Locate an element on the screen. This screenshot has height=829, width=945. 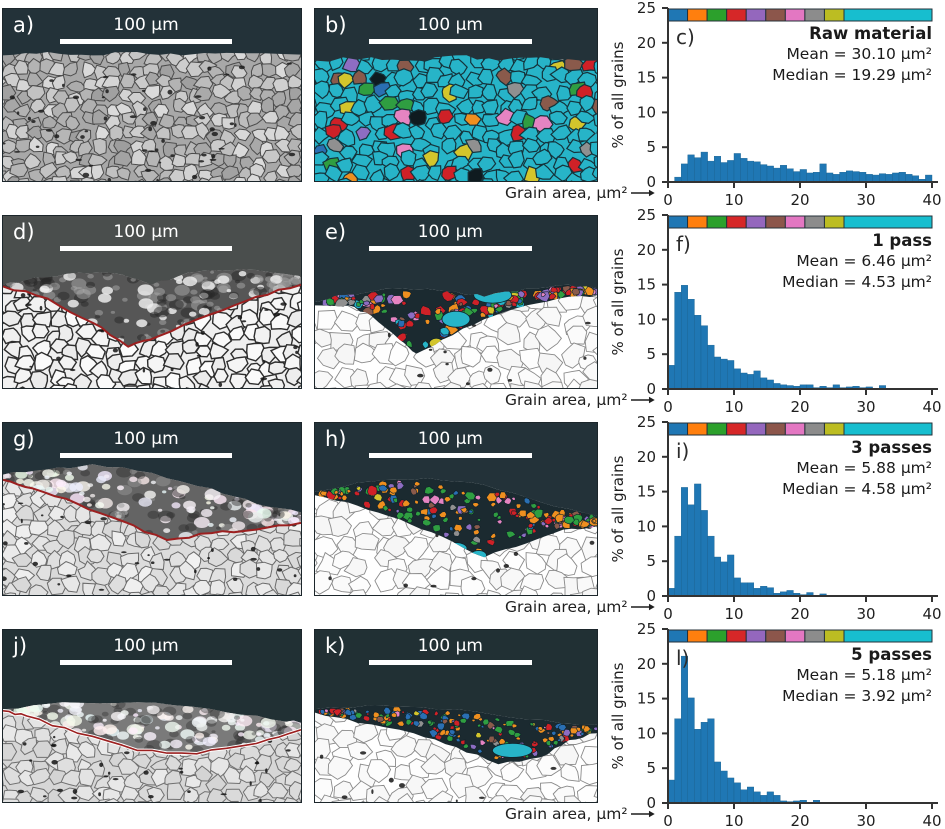
y-axis-label-i: % of all grains is located at coordinates (618, 509).